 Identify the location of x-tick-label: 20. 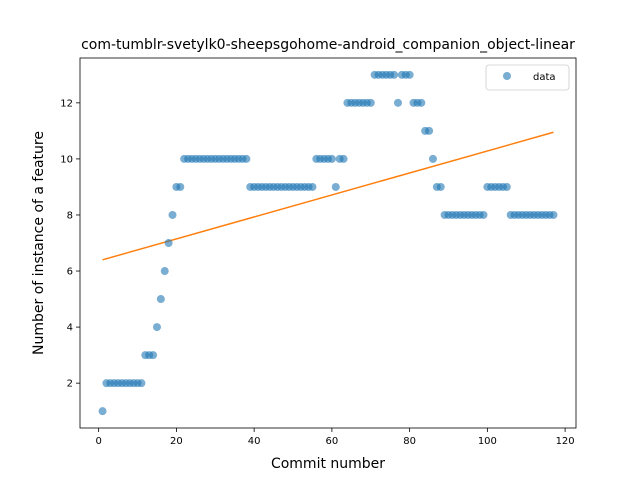
(176, 441).